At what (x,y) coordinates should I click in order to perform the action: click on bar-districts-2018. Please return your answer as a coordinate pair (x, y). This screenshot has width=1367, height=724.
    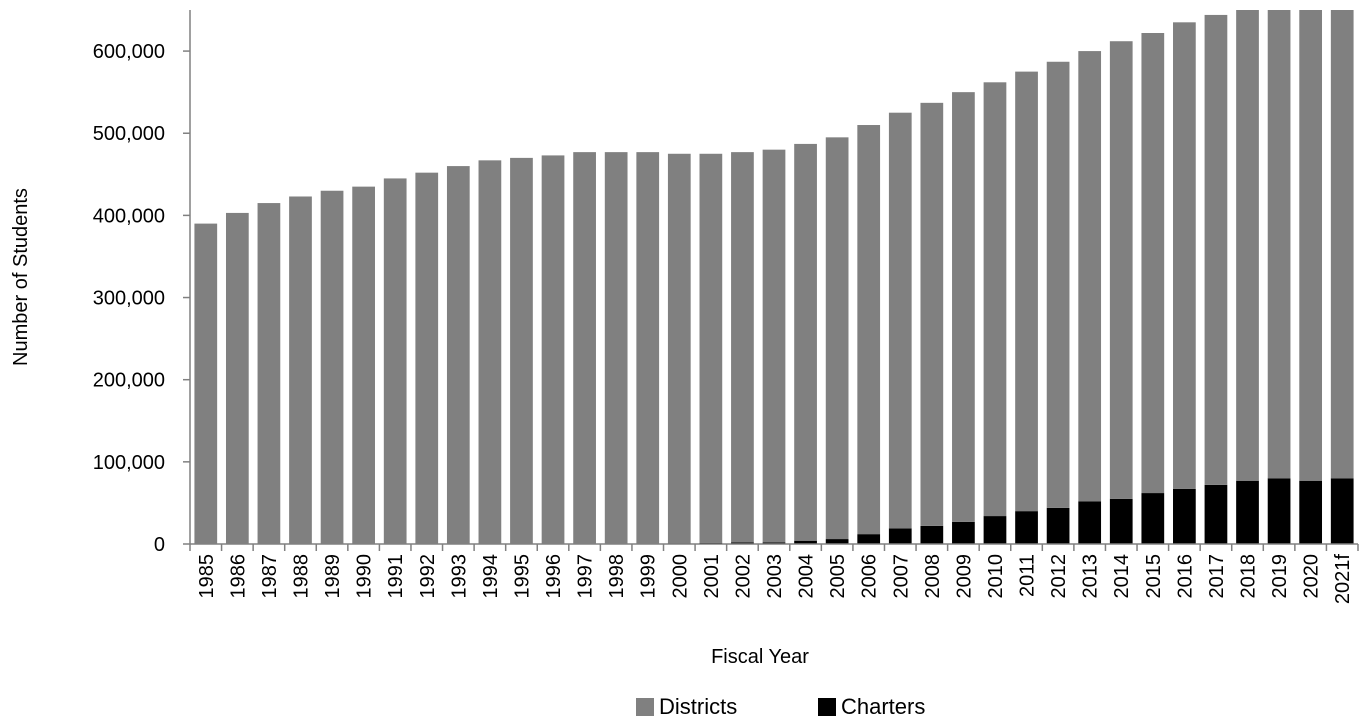
    Looking at the image, I should click on (1247, 245).